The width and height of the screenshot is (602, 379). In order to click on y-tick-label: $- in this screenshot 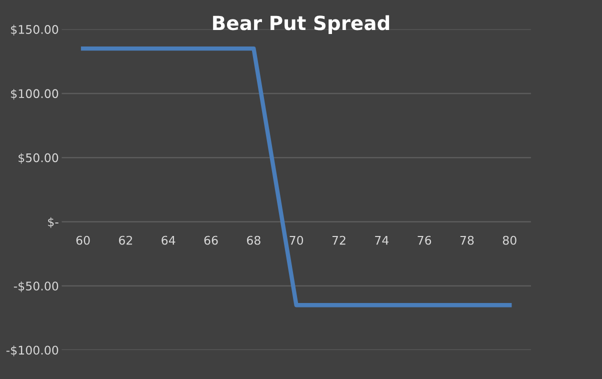, I will do `click(53, 222)`.